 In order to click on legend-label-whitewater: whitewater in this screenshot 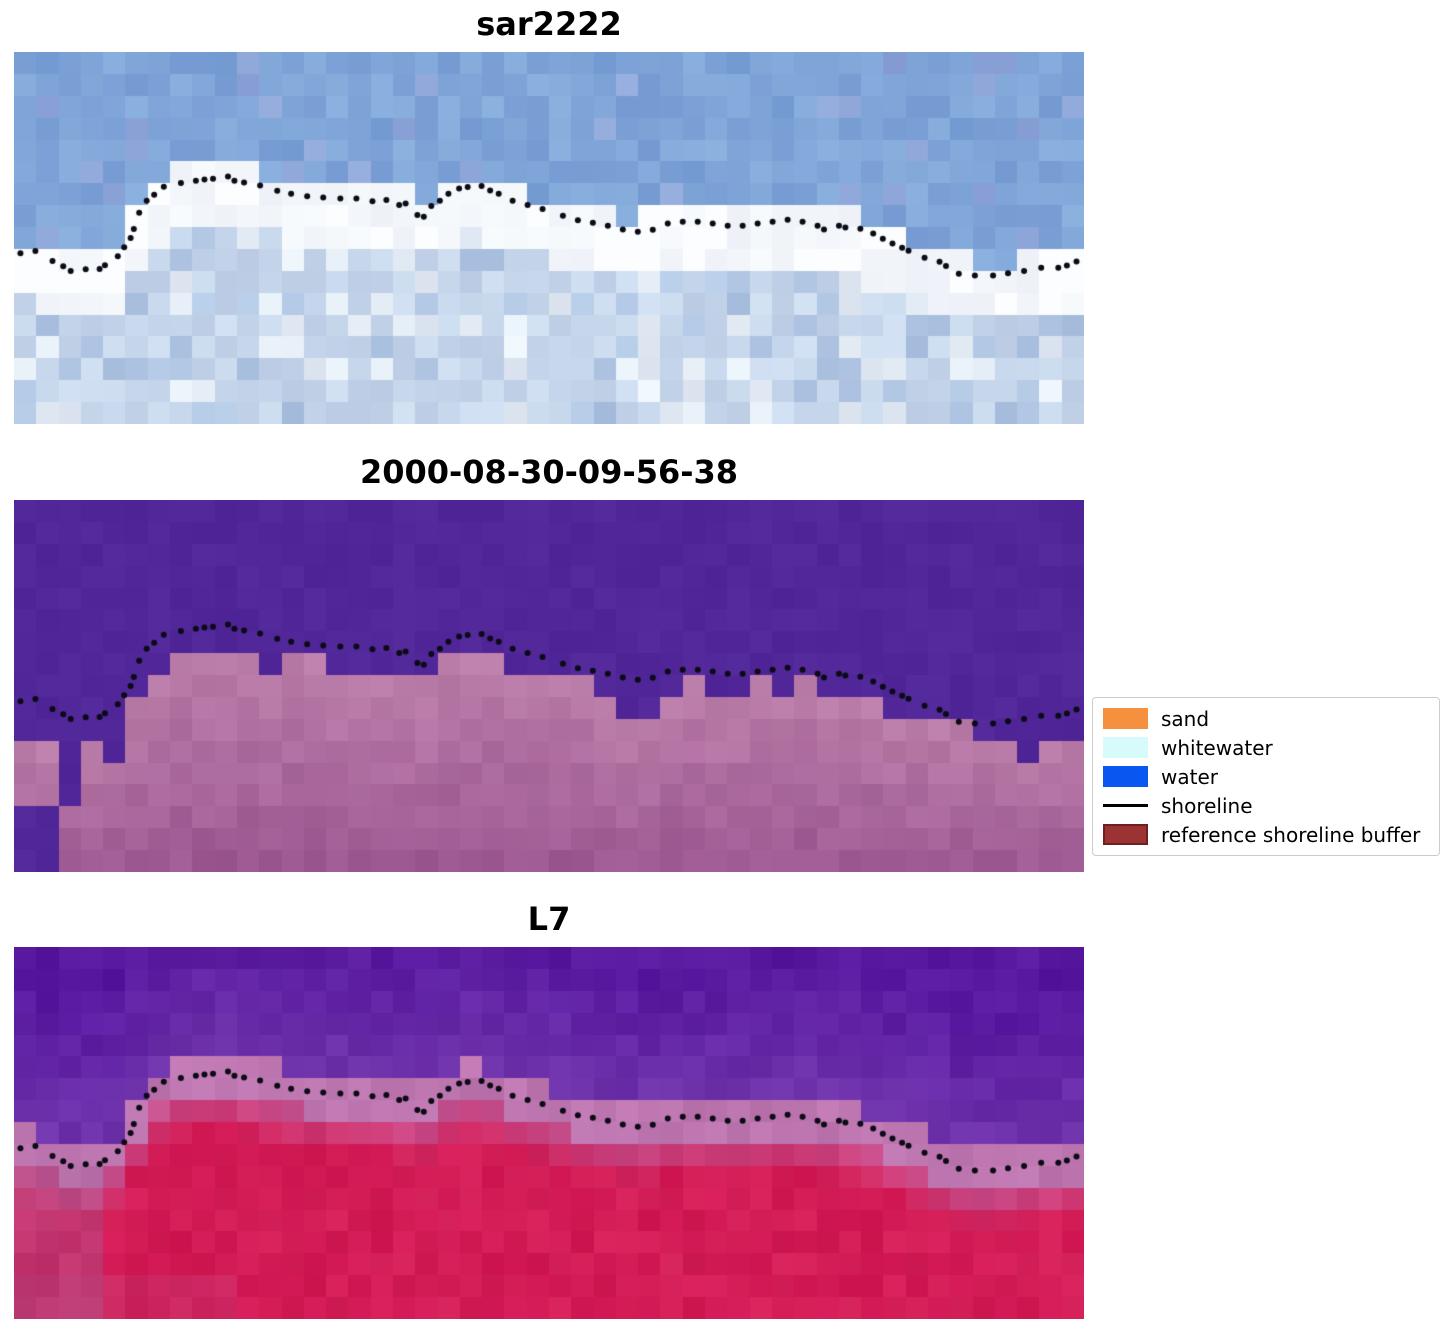, I will do `click(1217, 747)`.